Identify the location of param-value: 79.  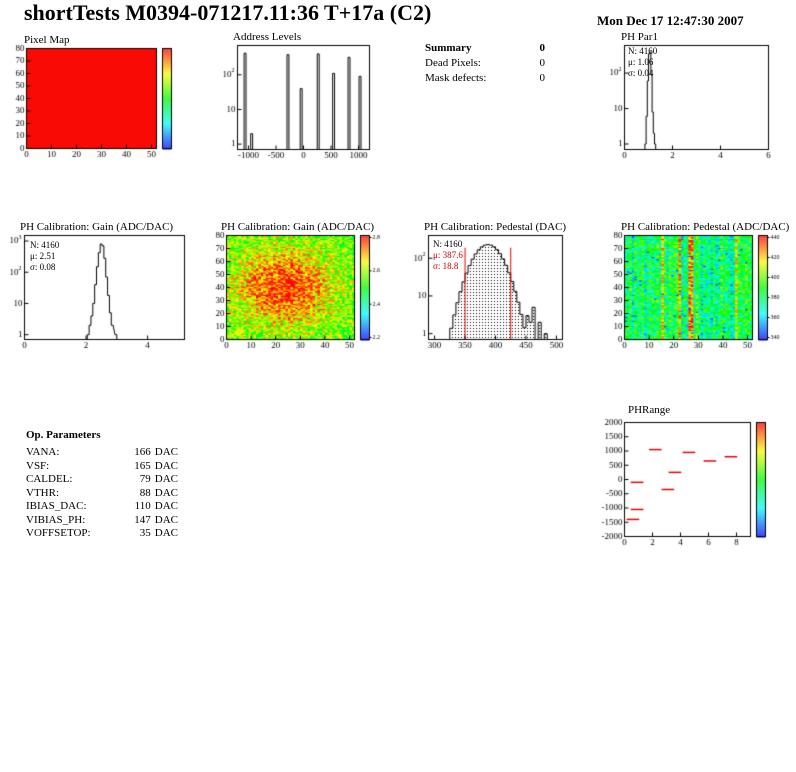
(145, 479).